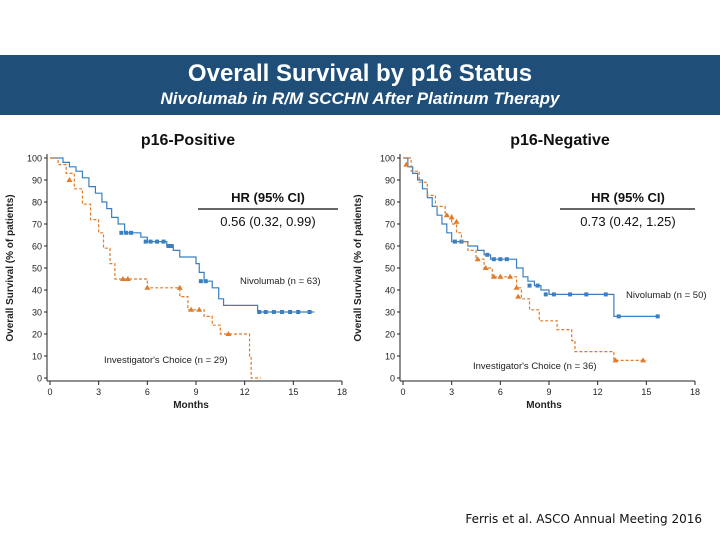  Describe the element at coordinates (390, 291) in the screenshot. I see `y-tick-label: 40` at that location.